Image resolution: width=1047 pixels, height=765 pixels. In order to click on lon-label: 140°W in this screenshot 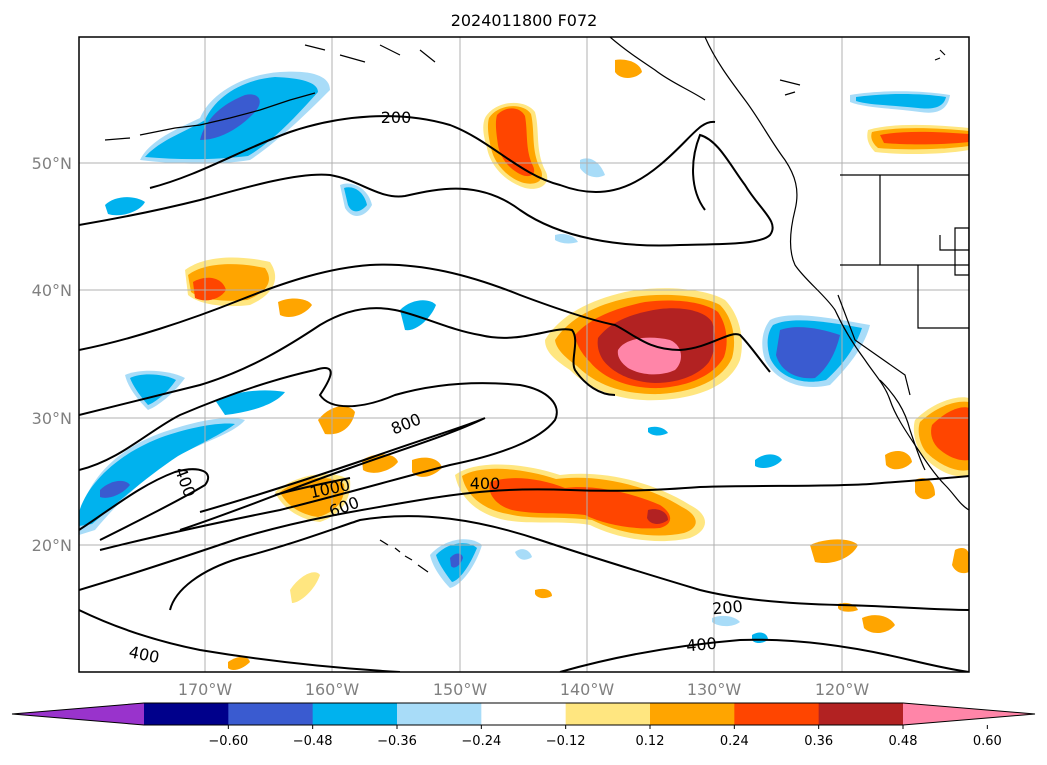, I will do `click(587, 689)`.